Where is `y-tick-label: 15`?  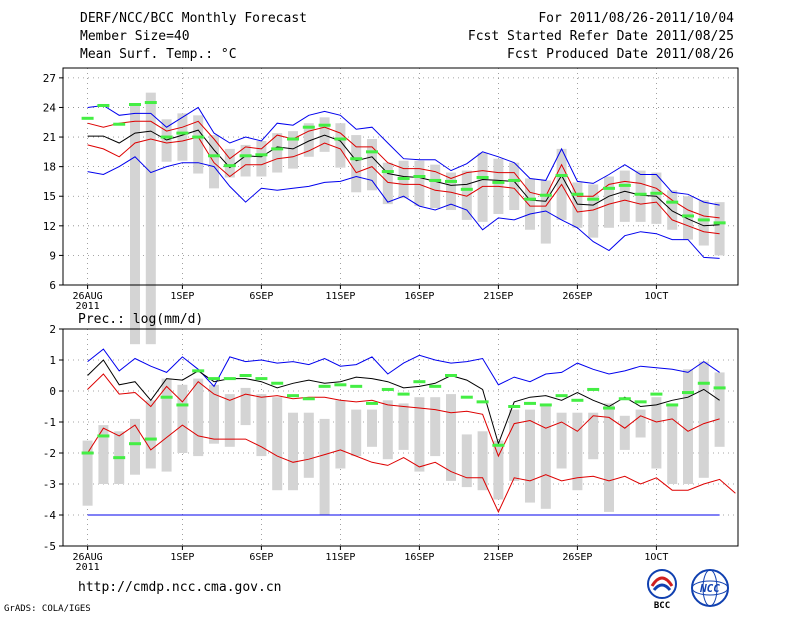
y-tick-label: 15 is located at coordinates (49, 196).